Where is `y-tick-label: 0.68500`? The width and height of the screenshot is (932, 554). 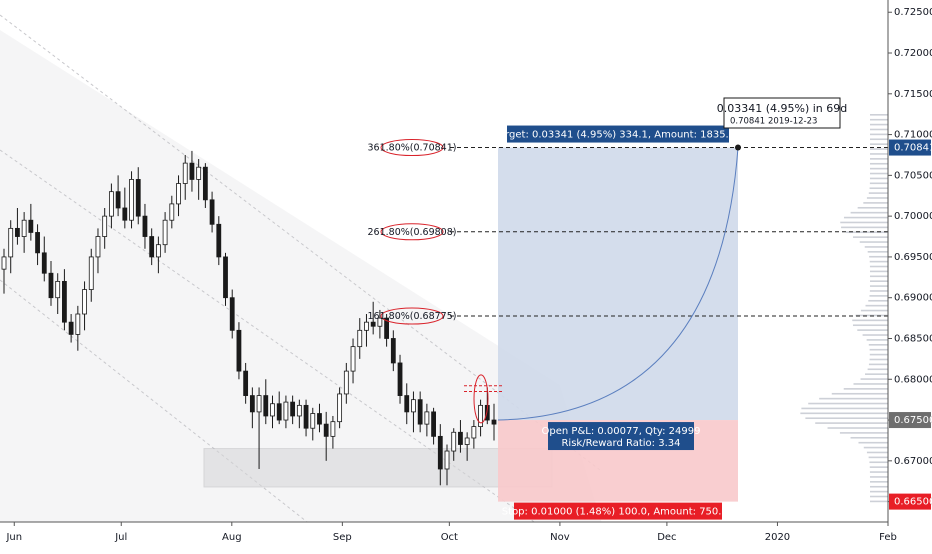
y-tick-label: 0.68500 is located at coordinates (913, 338).